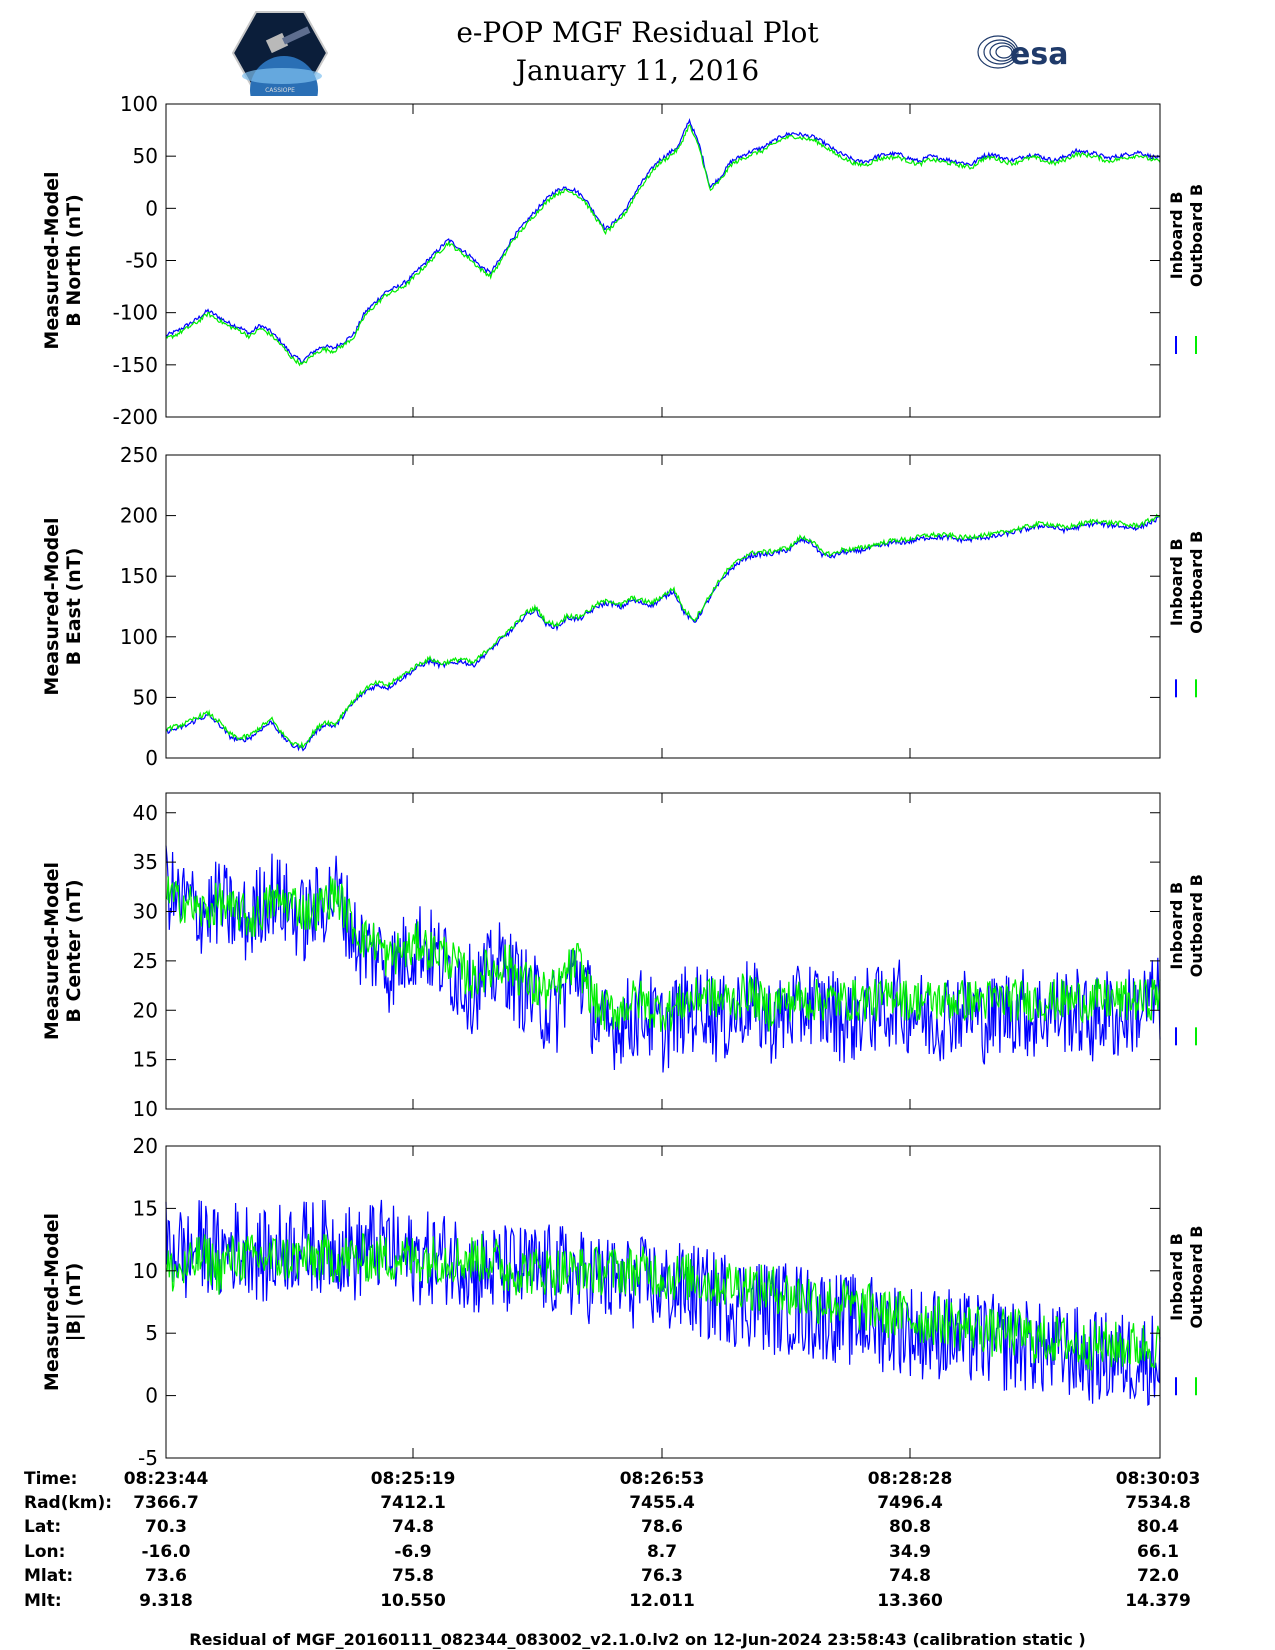  I want to click on orbit-table-cell: 70.3, so click(166, 1527).